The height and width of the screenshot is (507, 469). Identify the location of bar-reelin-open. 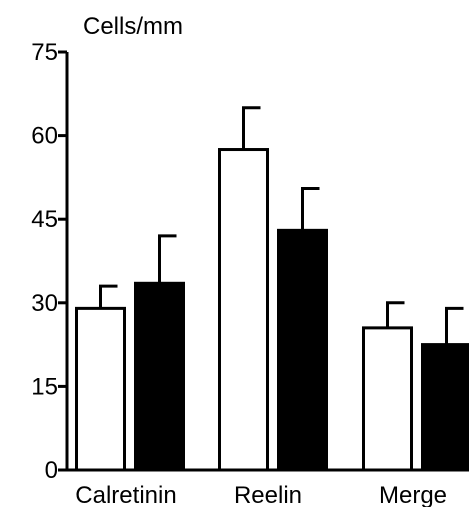
(243, 310).